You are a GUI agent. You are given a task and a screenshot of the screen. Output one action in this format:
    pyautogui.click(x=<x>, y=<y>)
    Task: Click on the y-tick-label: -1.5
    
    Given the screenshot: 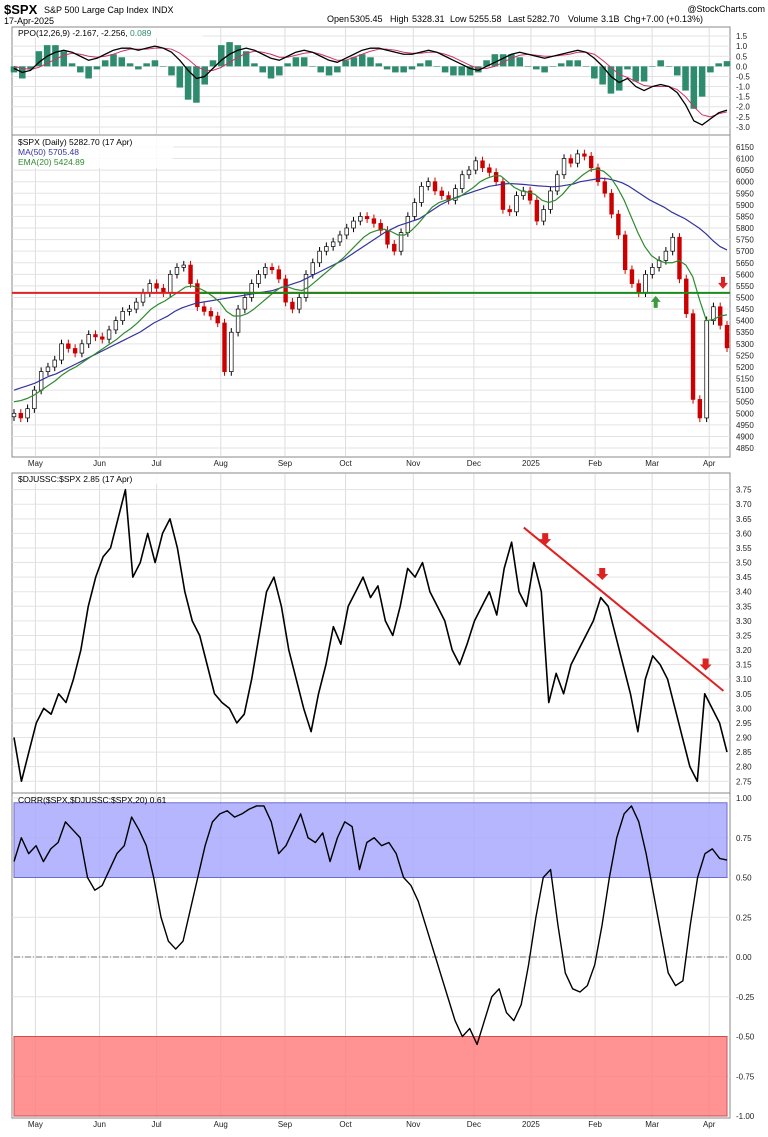 What is the action you would take?
    pyautogui.click(x=743, y=97)
    